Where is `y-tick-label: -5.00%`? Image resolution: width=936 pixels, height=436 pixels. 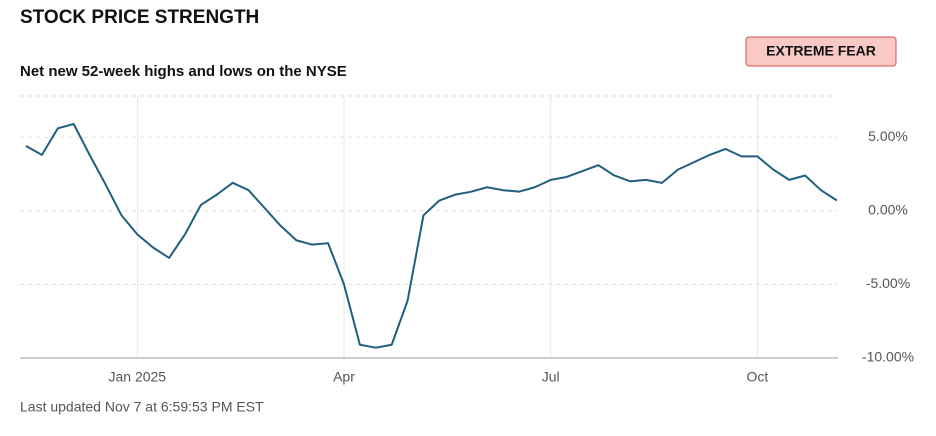 y-tick-label: -5.00% is located at coordinates (888, 283).